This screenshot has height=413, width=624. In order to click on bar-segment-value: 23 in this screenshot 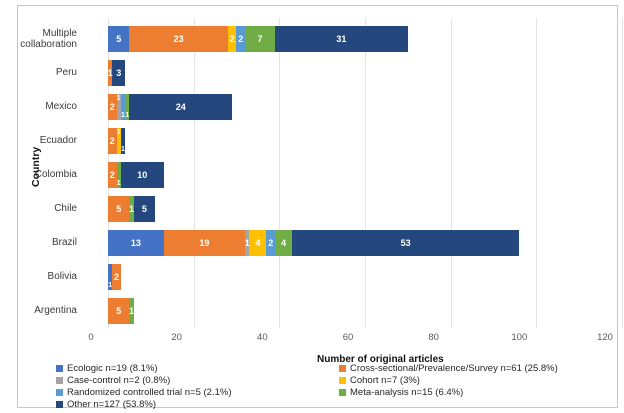, I will do `click(178, 39)`.